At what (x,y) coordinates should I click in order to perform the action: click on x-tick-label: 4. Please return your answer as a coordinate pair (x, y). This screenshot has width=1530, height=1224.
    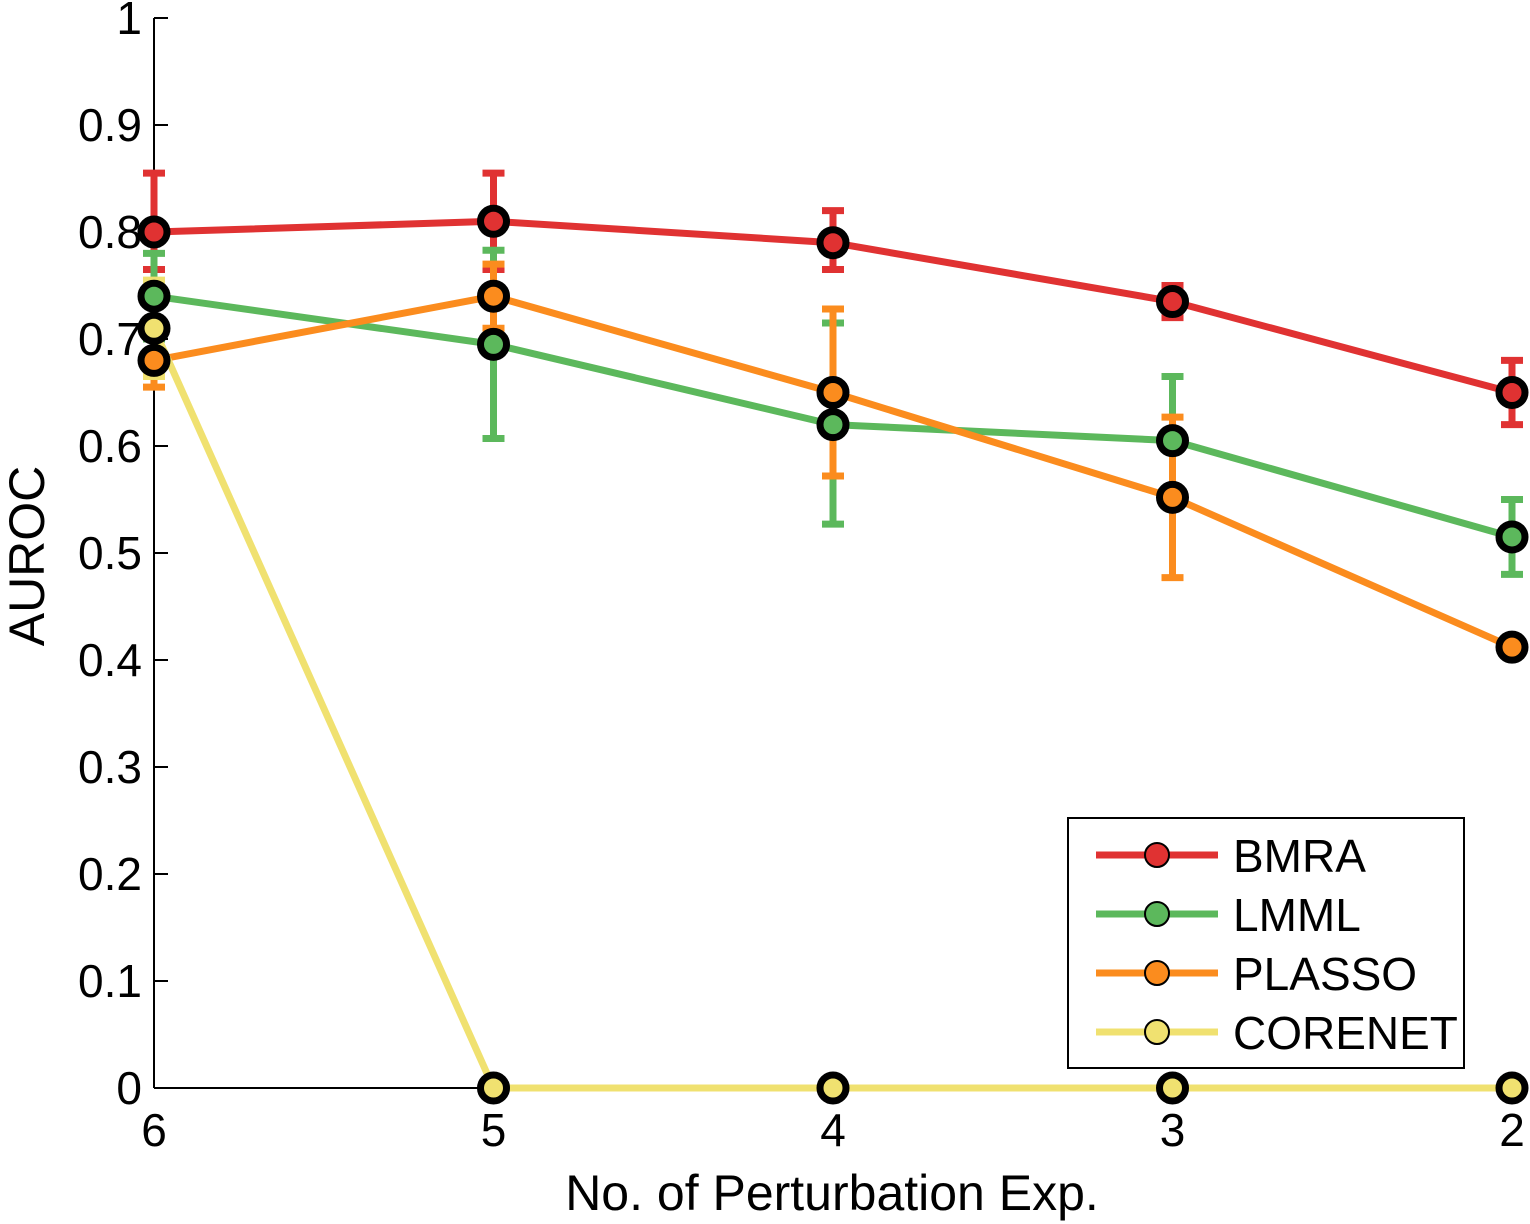
    Looking at the image, I should click on (833, 1130).